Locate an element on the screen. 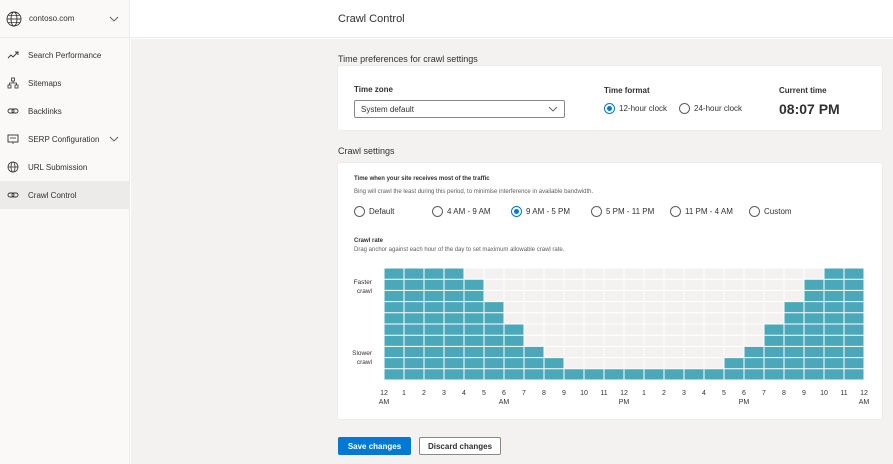 The width and height of the screenshot is (893, 464). x-tick-sublabel: AM is located at coordinates (504, 402).